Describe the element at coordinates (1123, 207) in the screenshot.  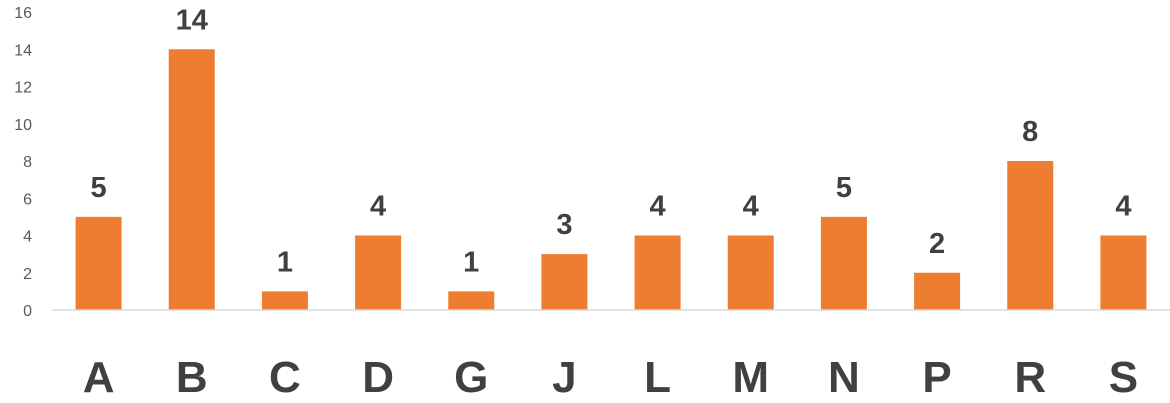
I see `data-label-s: 4` at that location.